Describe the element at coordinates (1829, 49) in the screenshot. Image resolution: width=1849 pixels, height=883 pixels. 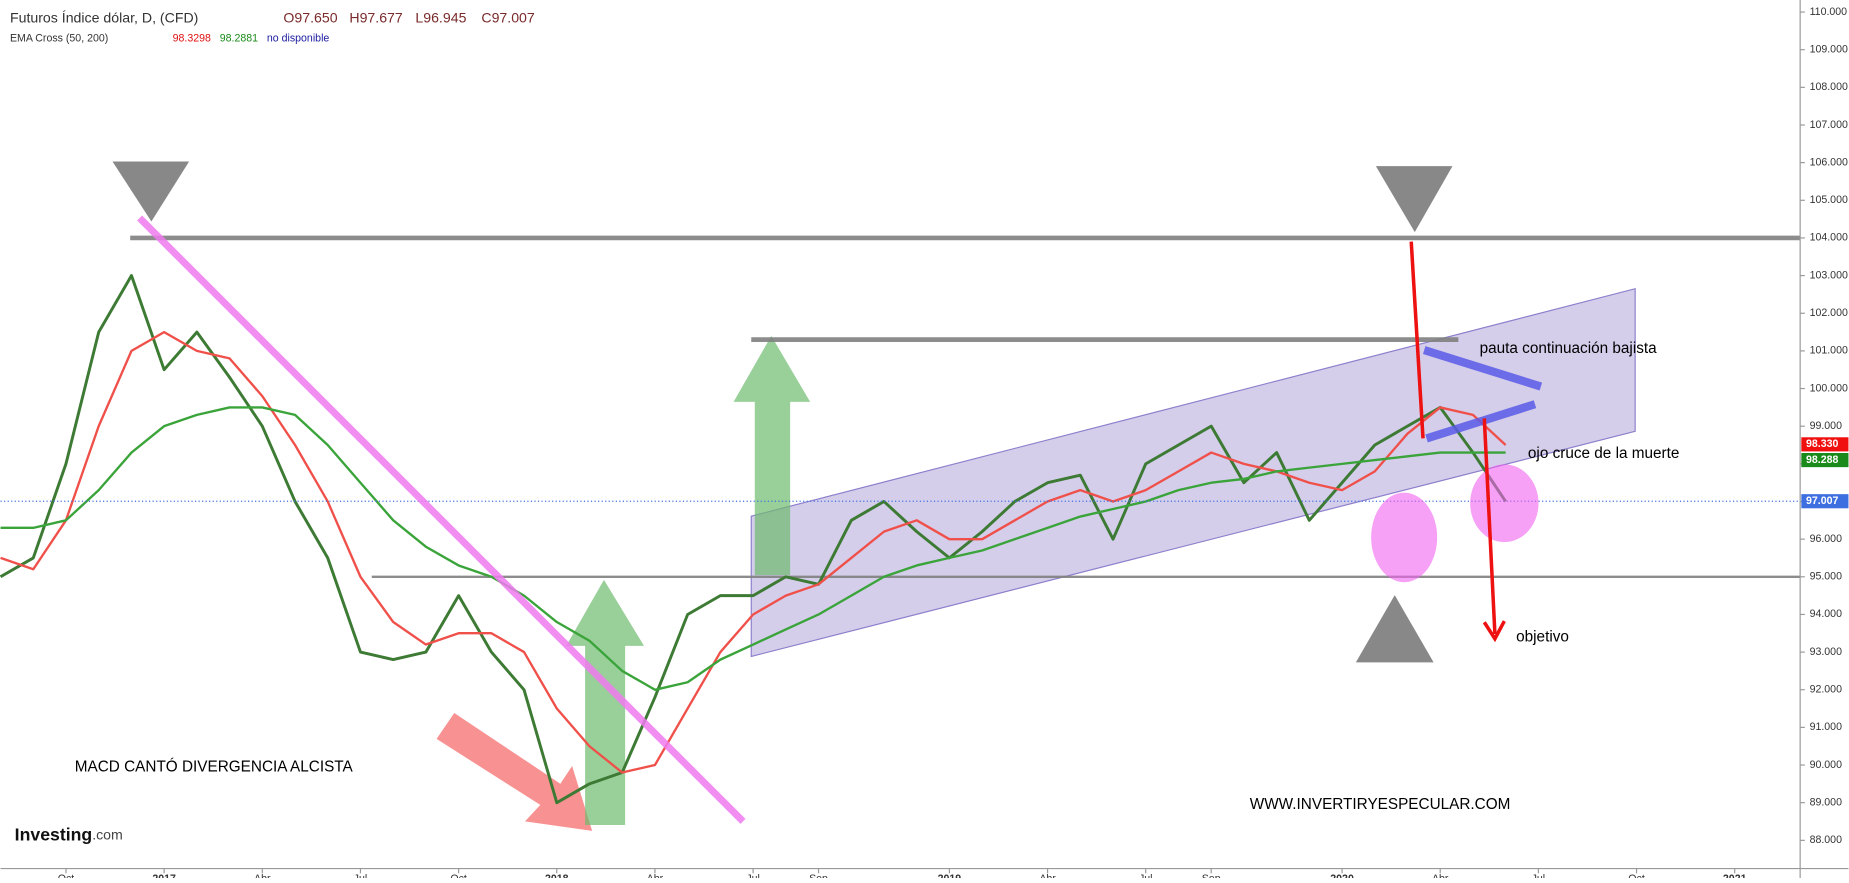
I see `y-tick-label: 109.000` at that location.